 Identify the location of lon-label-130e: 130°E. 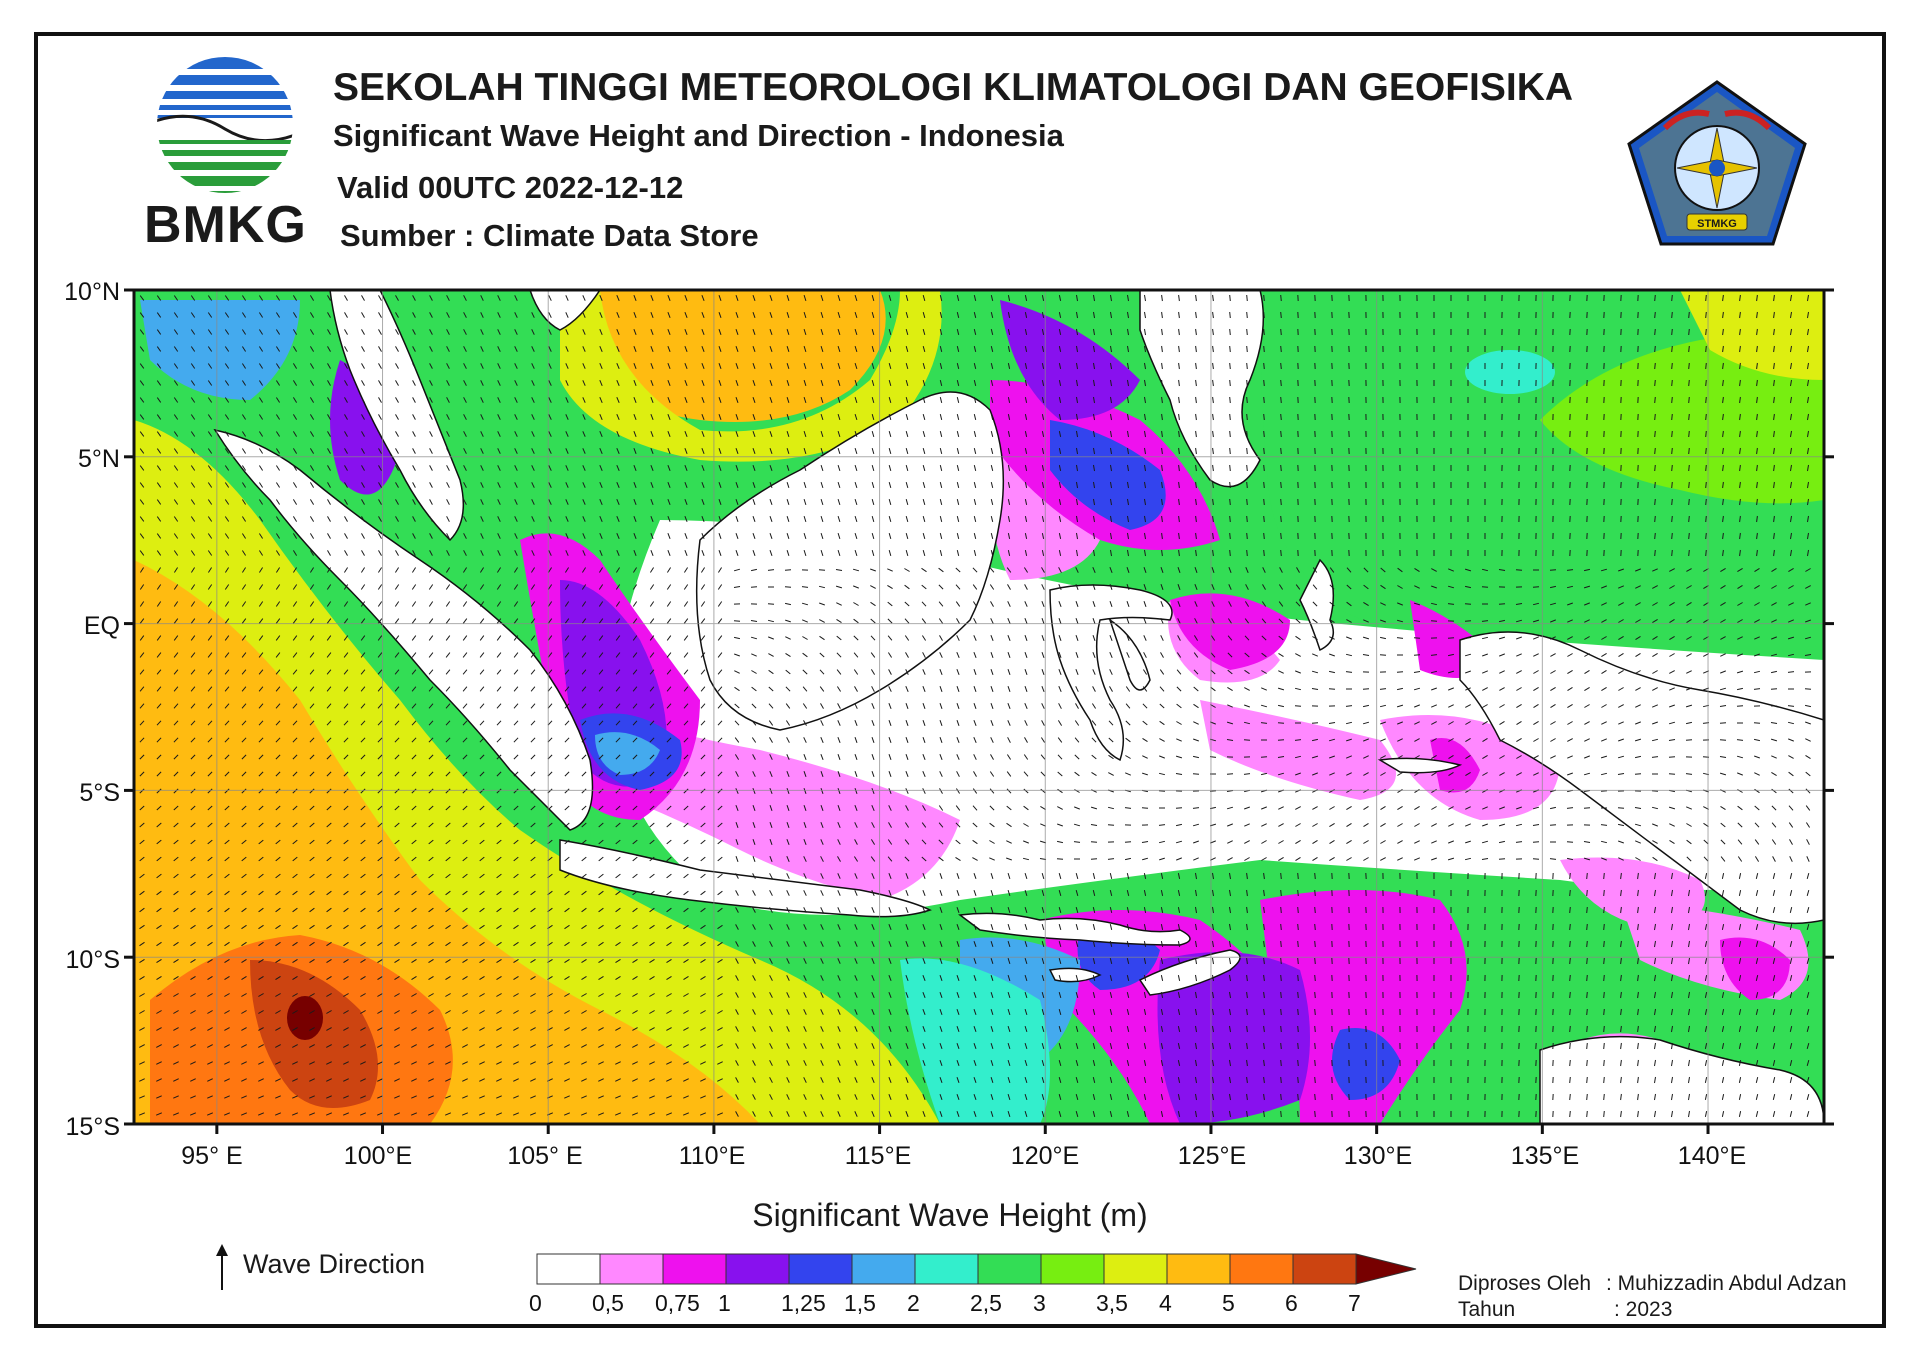
(1378, 1156).